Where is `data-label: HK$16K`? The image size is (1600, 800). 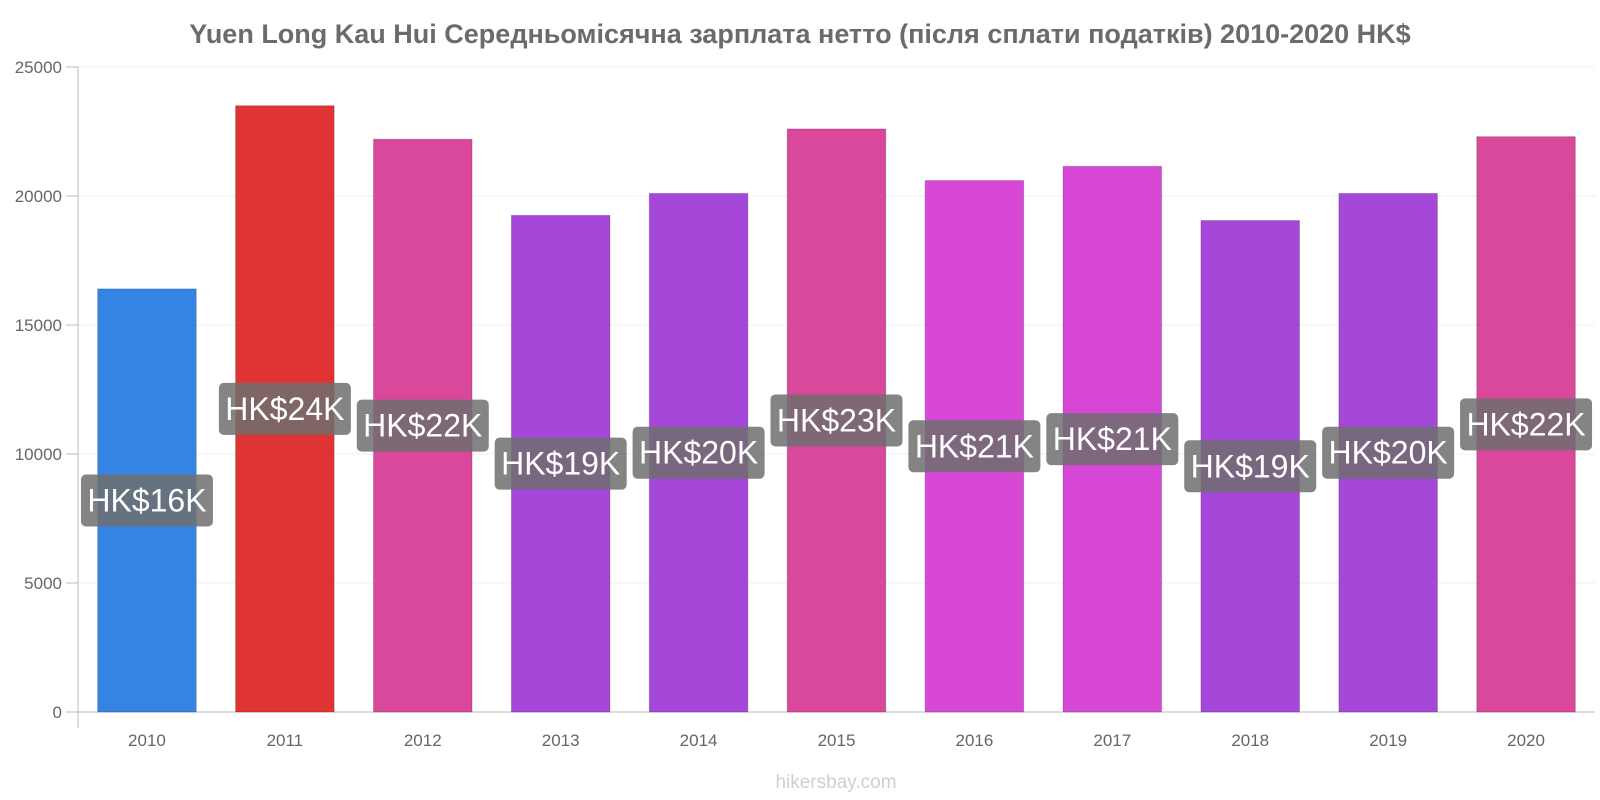
data-label: HK$16K is located at coordinates (146, 500).